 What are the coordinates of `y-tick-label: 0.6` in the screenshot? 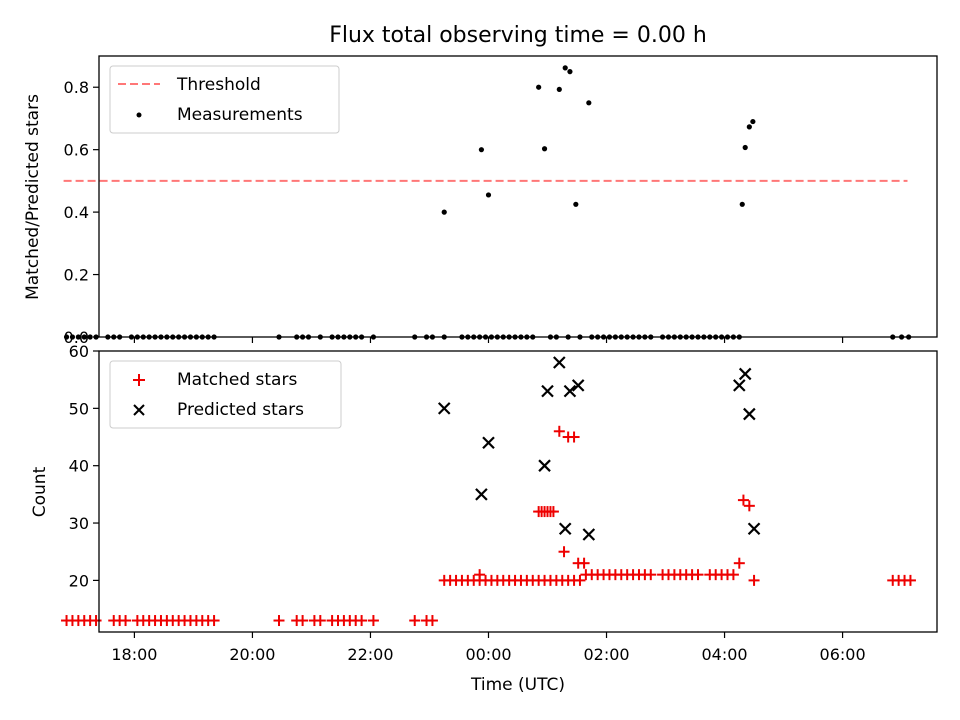 It's located at (76, 150).